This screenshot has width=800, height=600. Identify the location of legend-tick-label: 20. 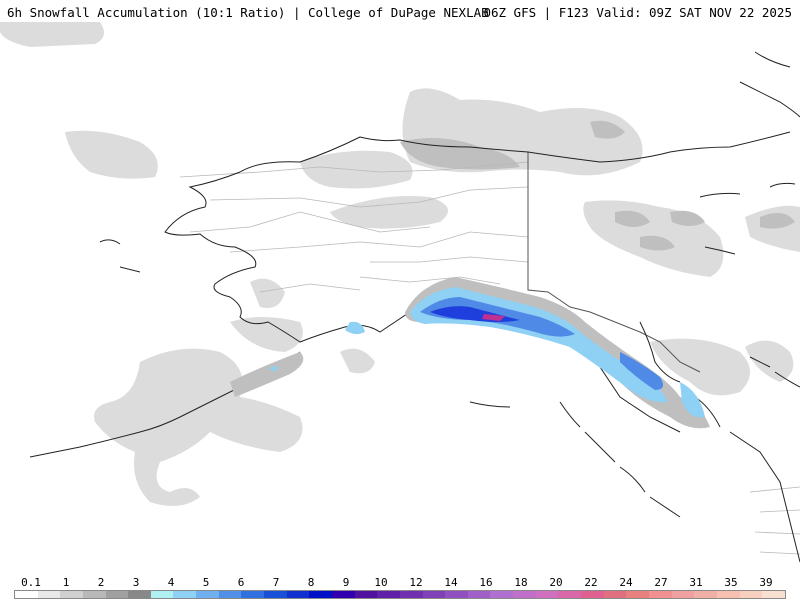
(556, 582).